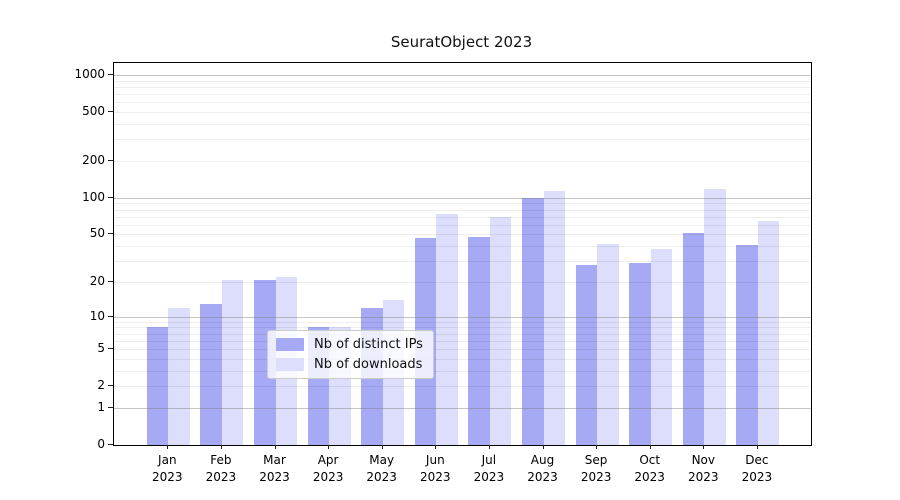 The image size is (900, 500). I want to click on bar-downloads-nov, so click(715, 317).